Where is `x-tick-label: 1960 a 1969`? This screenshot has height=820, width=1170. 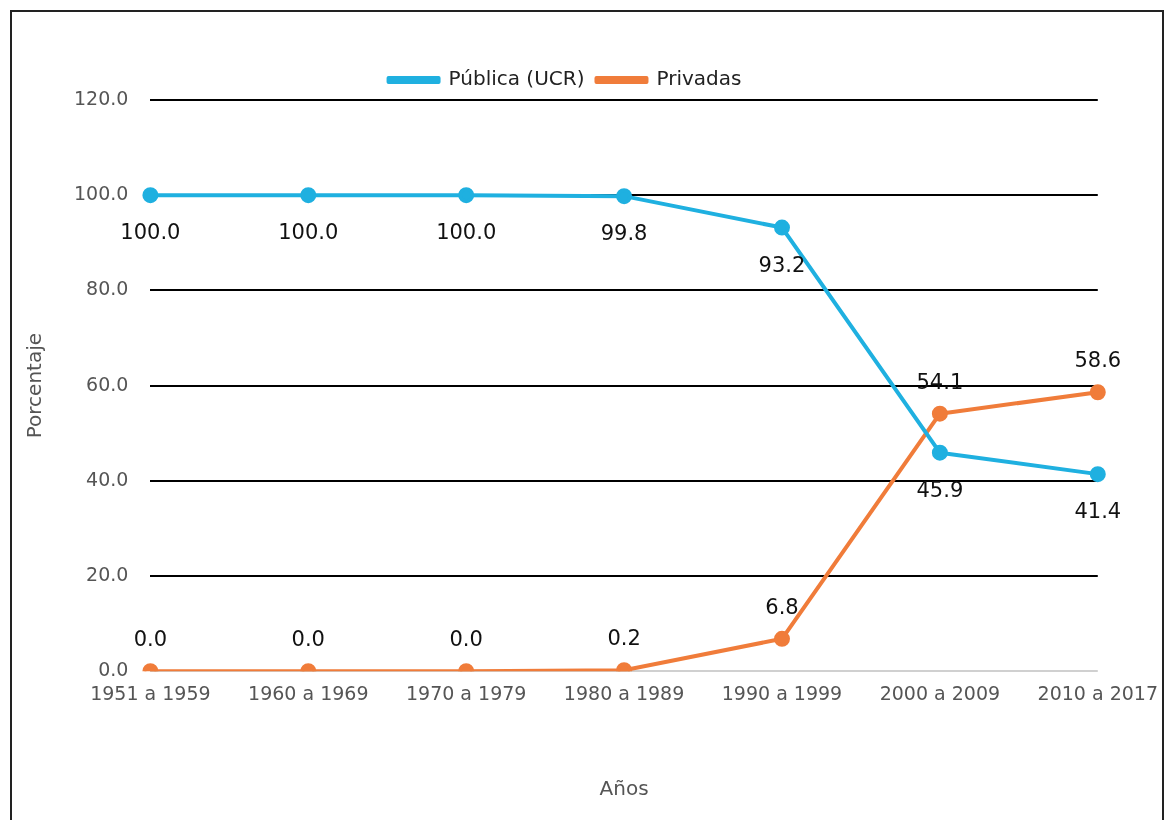 x-tick-label: 1960 a 1969 is located at coordinates (308, 692).